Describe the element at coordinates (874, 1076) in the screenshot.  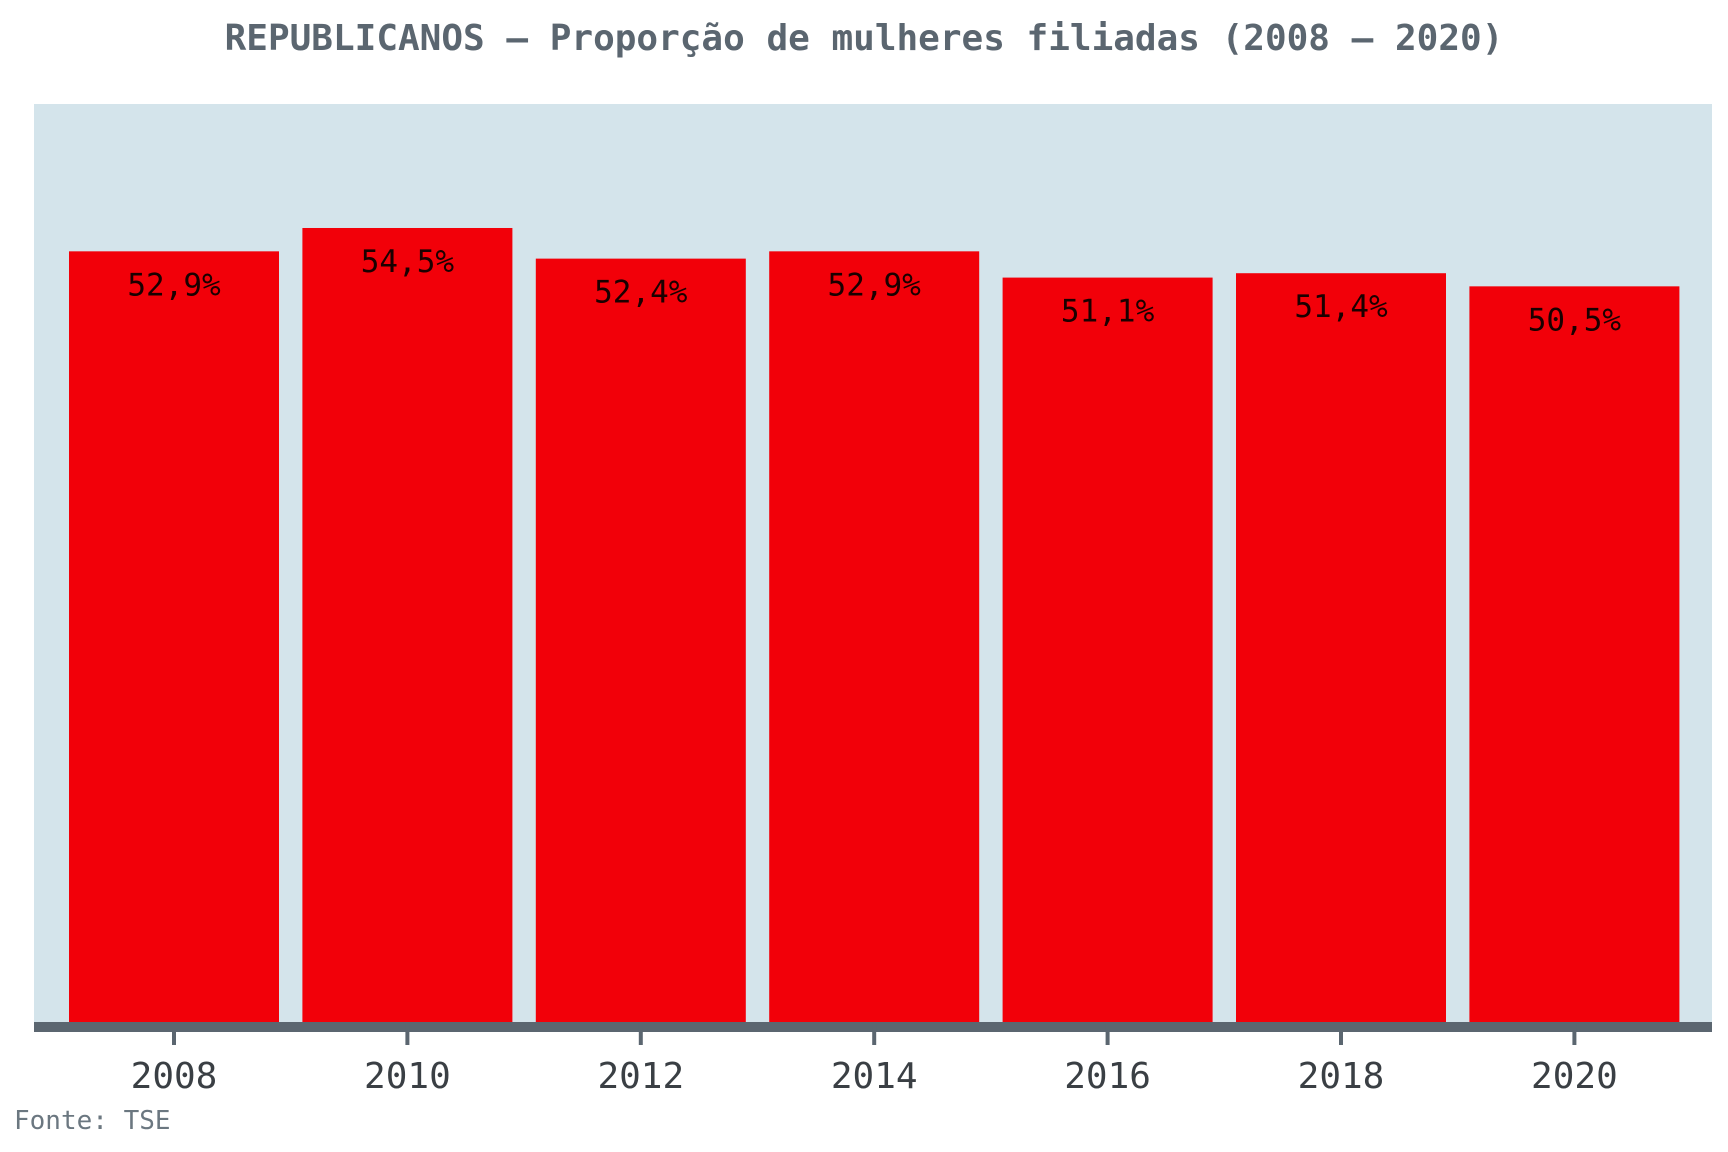
I see `x-tick-label-2014: 2014` at that location.